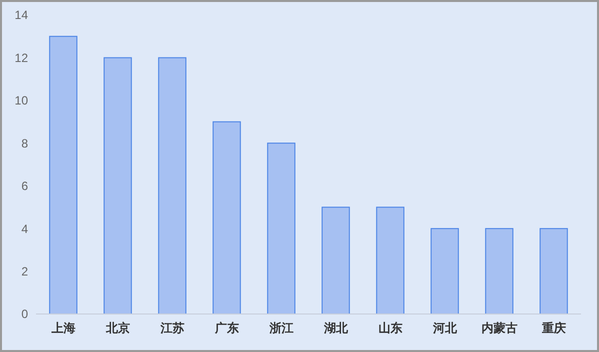 Image resolution: width=599 pixels, height=352 pixels. What do you see at coordinates (390, 328) in the screenshot?
I see `x-tick-label: 山东` at bounding box center [390, 328].